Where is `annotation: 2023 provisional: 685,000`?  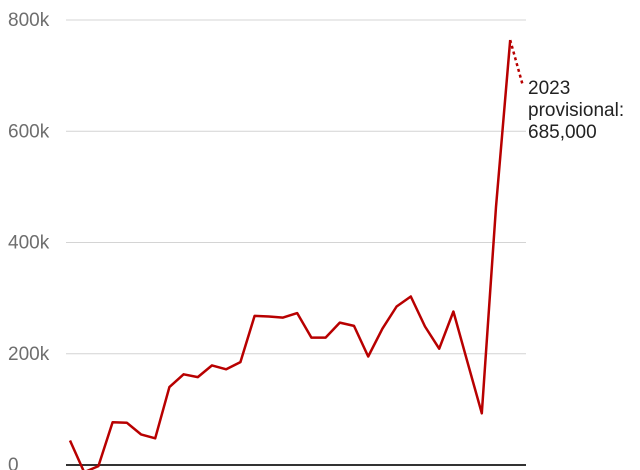 annotation: 2023 provisional: 685,000 is located at coordinates (576, 110).